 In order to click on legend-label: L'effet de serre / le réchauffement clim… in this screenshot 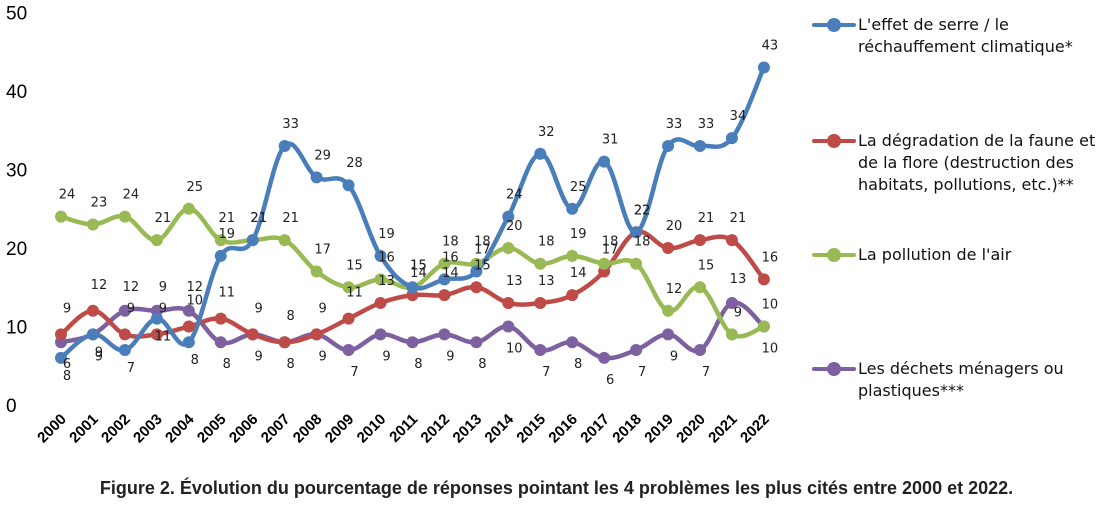, I will do `click(965, 35)`.